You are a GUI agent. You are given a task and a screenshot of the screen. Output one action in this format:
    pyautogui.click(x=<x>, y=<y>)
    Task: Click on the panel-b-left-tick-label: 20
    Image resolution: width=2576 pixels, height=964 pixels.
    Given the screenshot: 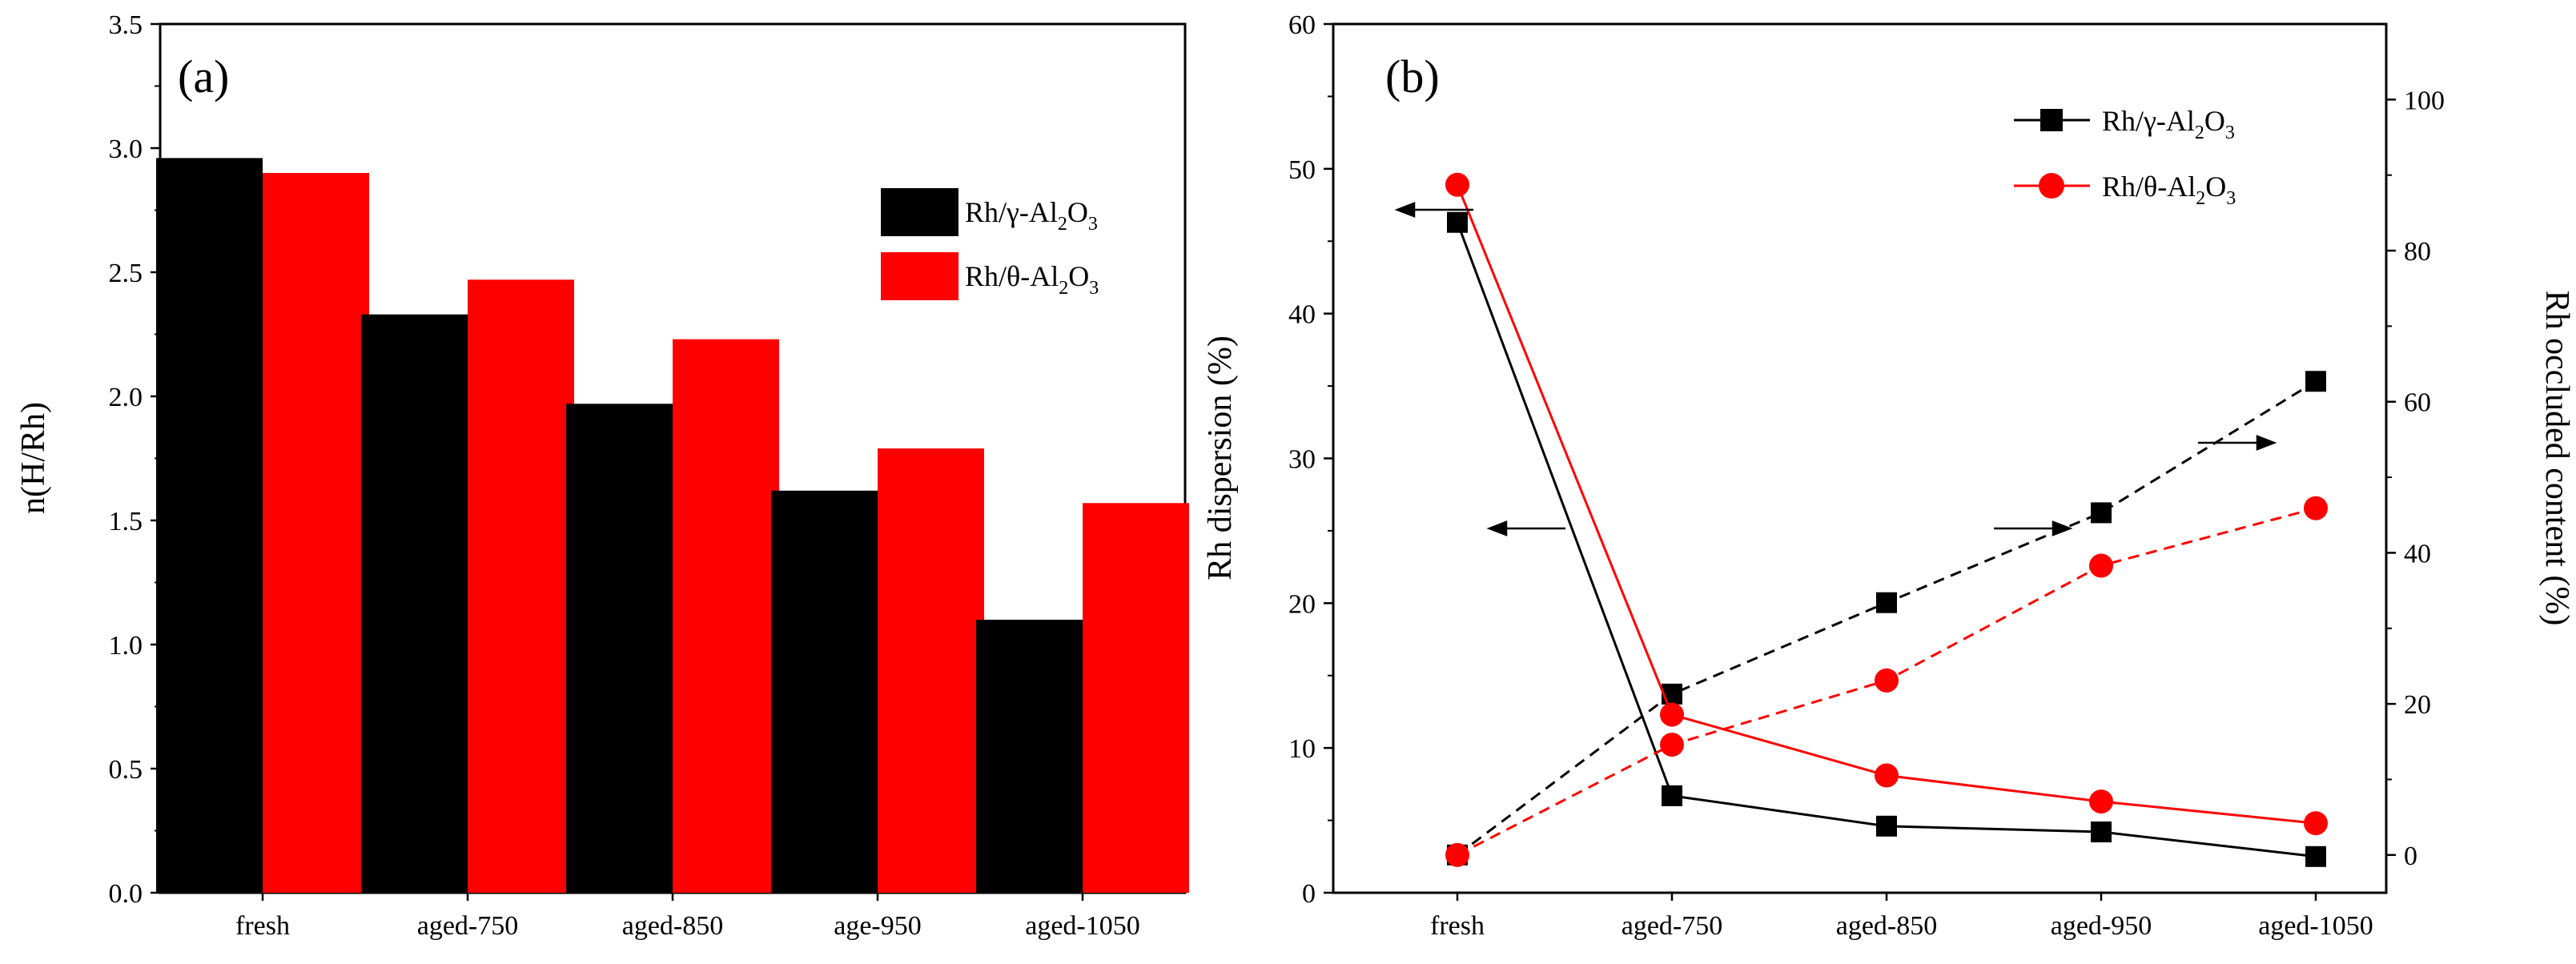 What is the action you would take?
    pyautogui.click(x=1302, y=604)
    